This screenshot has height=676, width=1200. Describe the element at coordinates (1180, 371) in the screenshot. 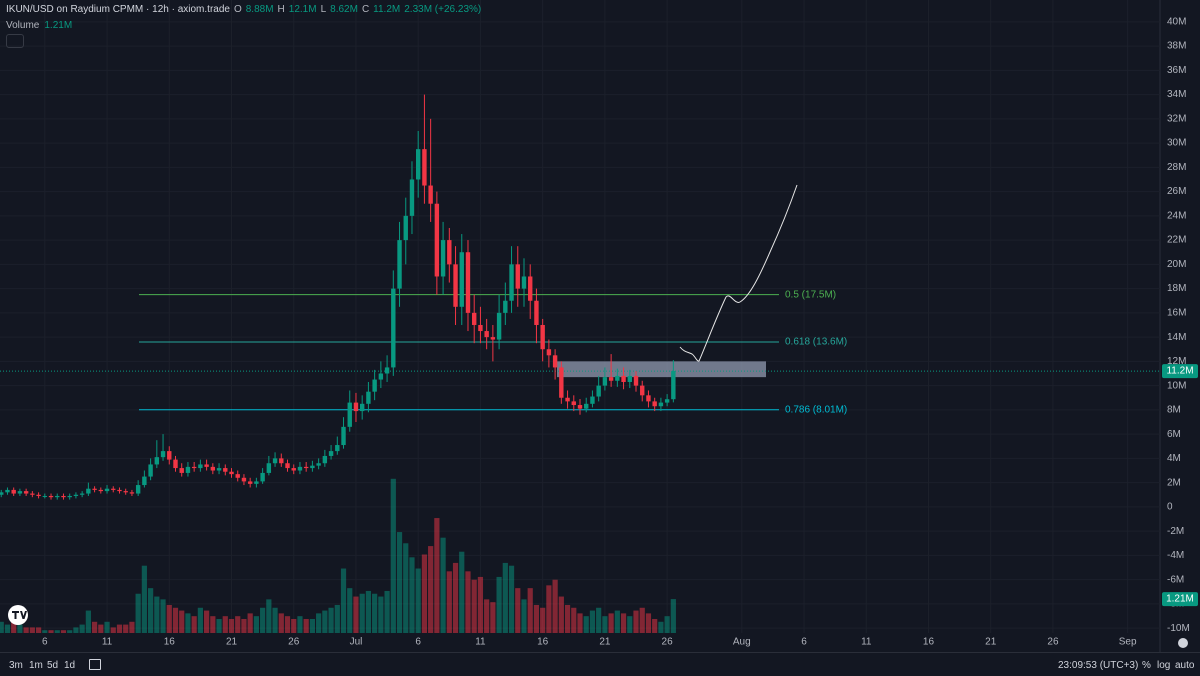

I see `last-price-badge` at that location.